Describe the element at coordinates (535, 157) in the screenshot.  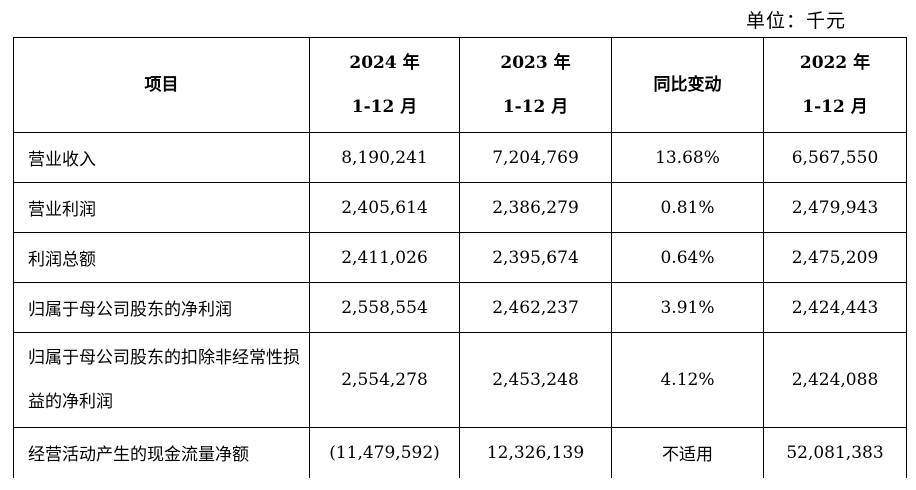
I see `value-2023: 7,204,769` at that location.